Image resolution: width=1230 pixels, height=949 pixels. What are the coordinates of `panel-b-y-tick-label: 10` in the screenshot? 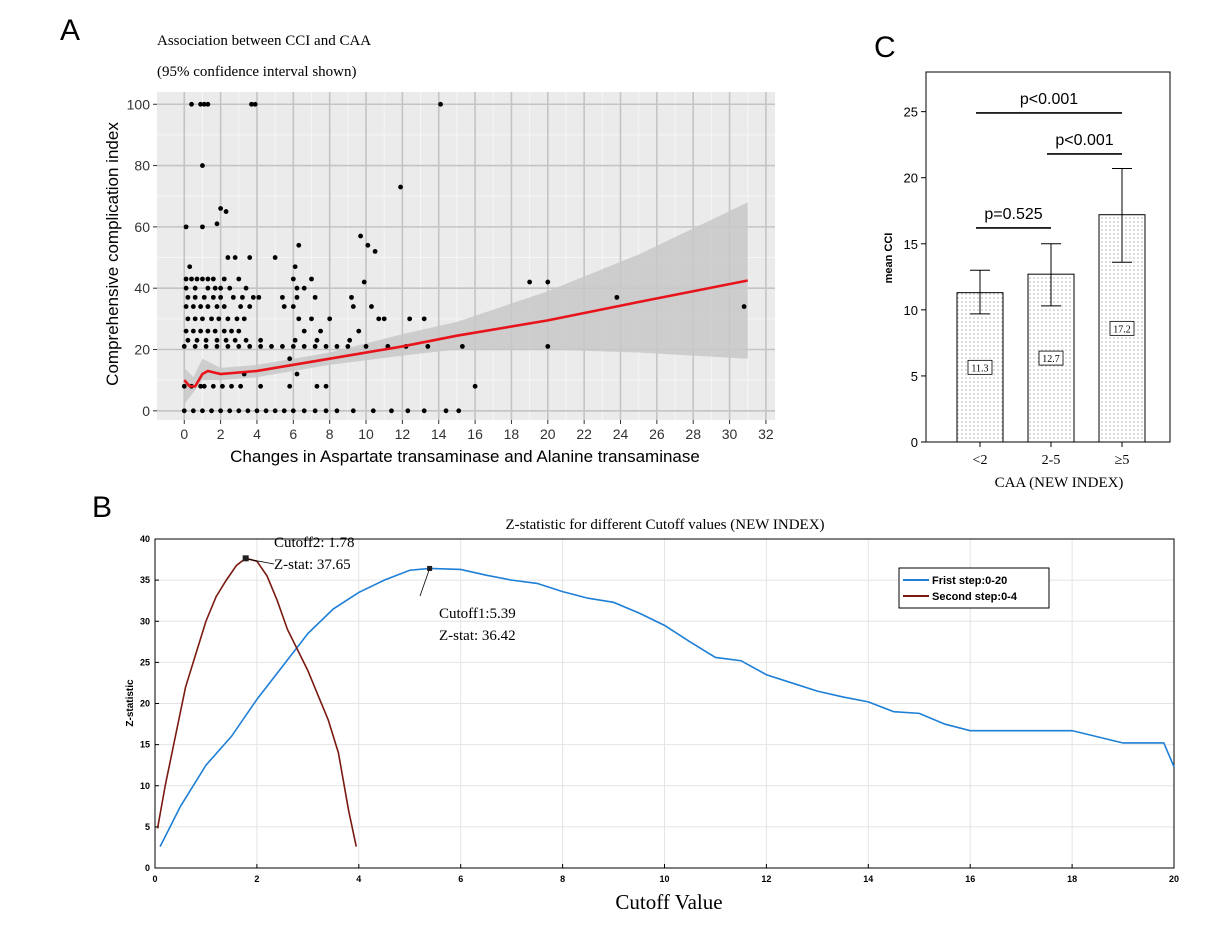 It's located at (145, 786).